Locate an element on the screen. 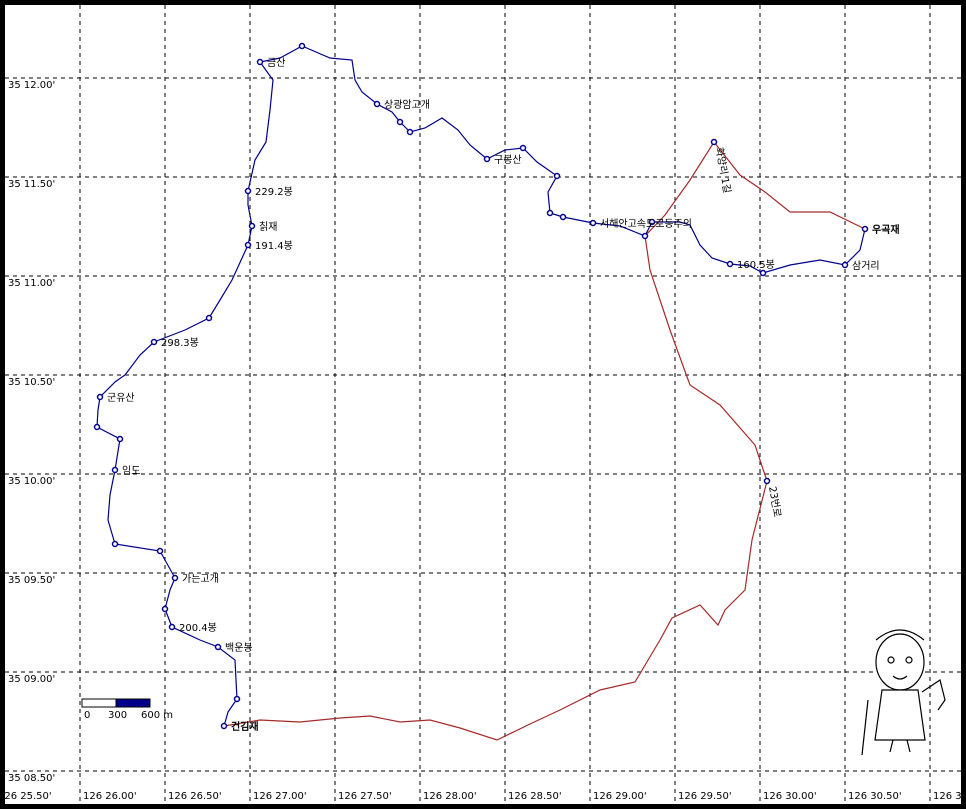  lon-label: 126 26.50' is located at coordinates (195, 796).